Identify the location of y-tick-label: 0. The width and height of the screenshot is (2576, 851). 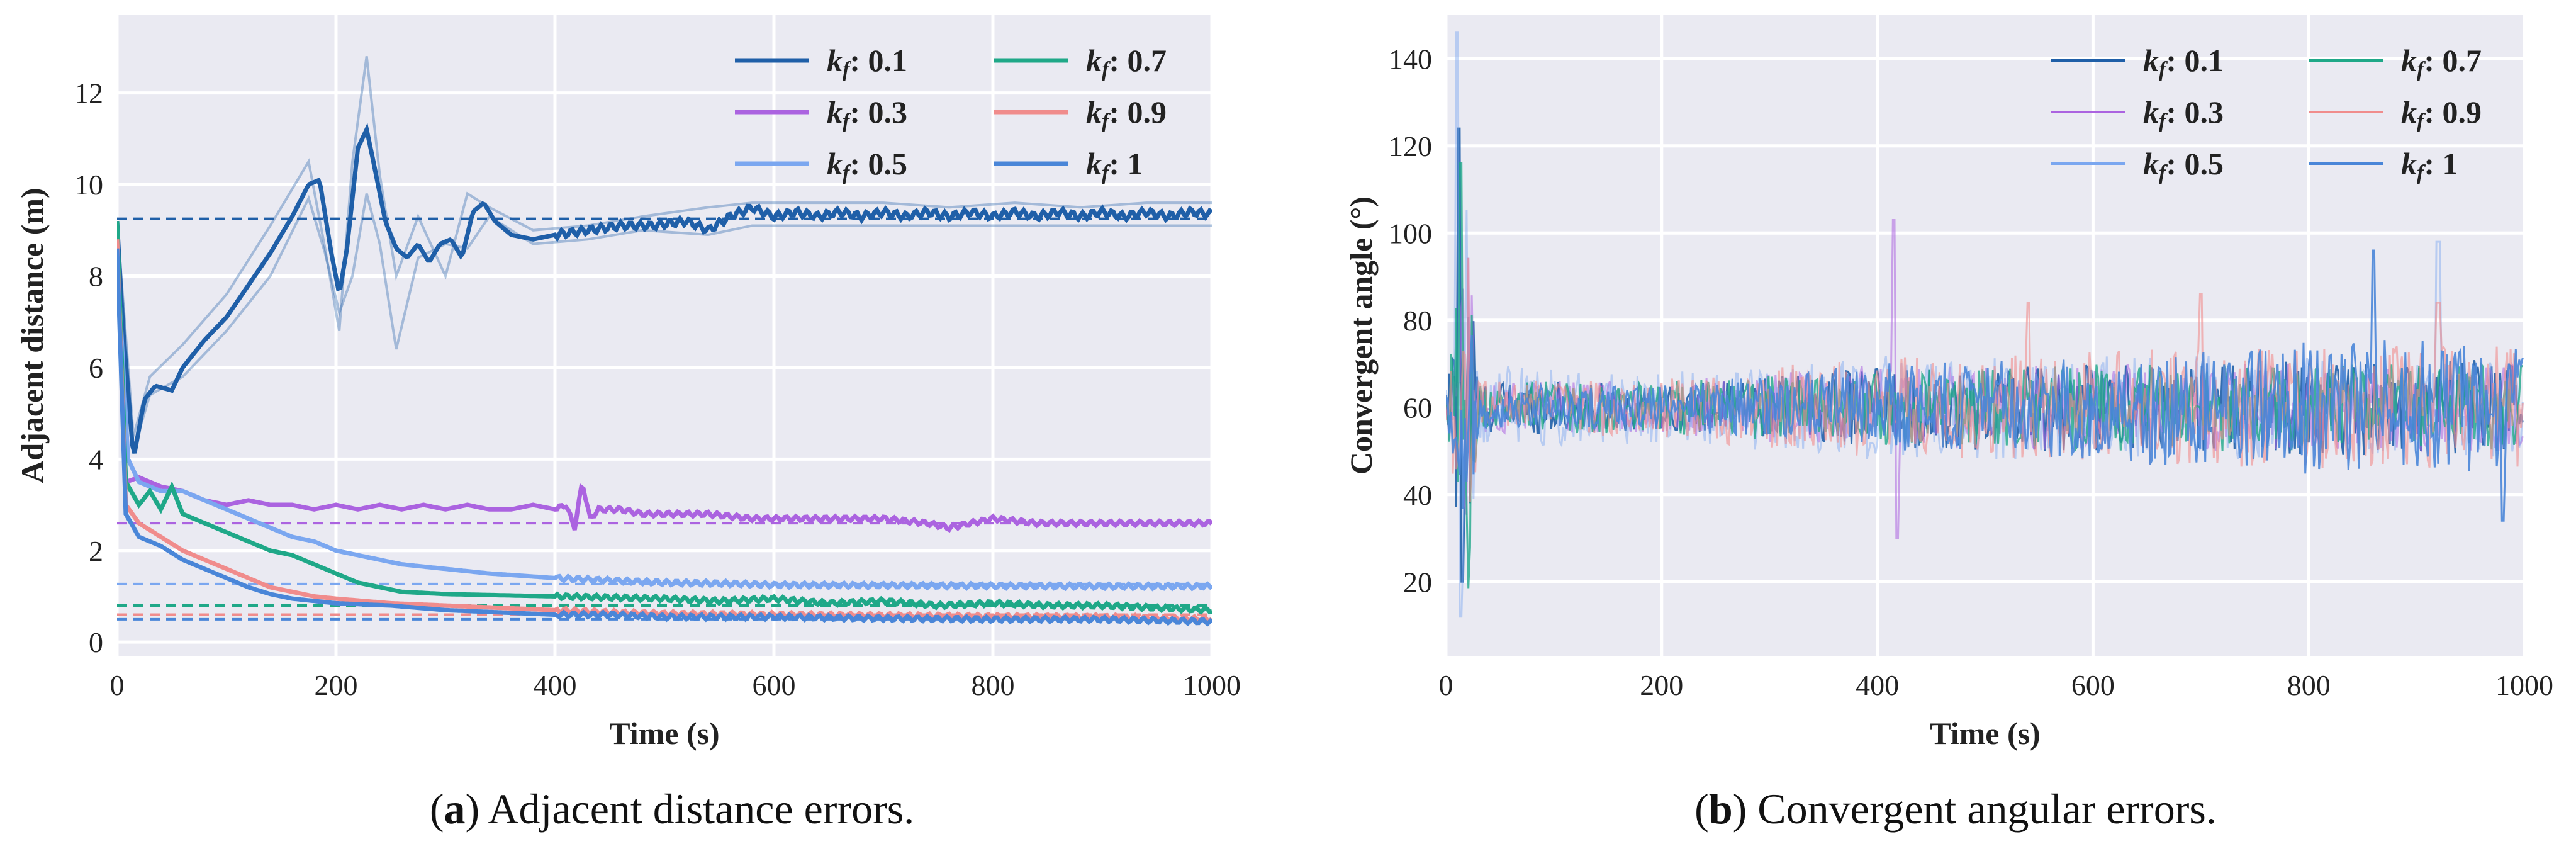
(96, 642).